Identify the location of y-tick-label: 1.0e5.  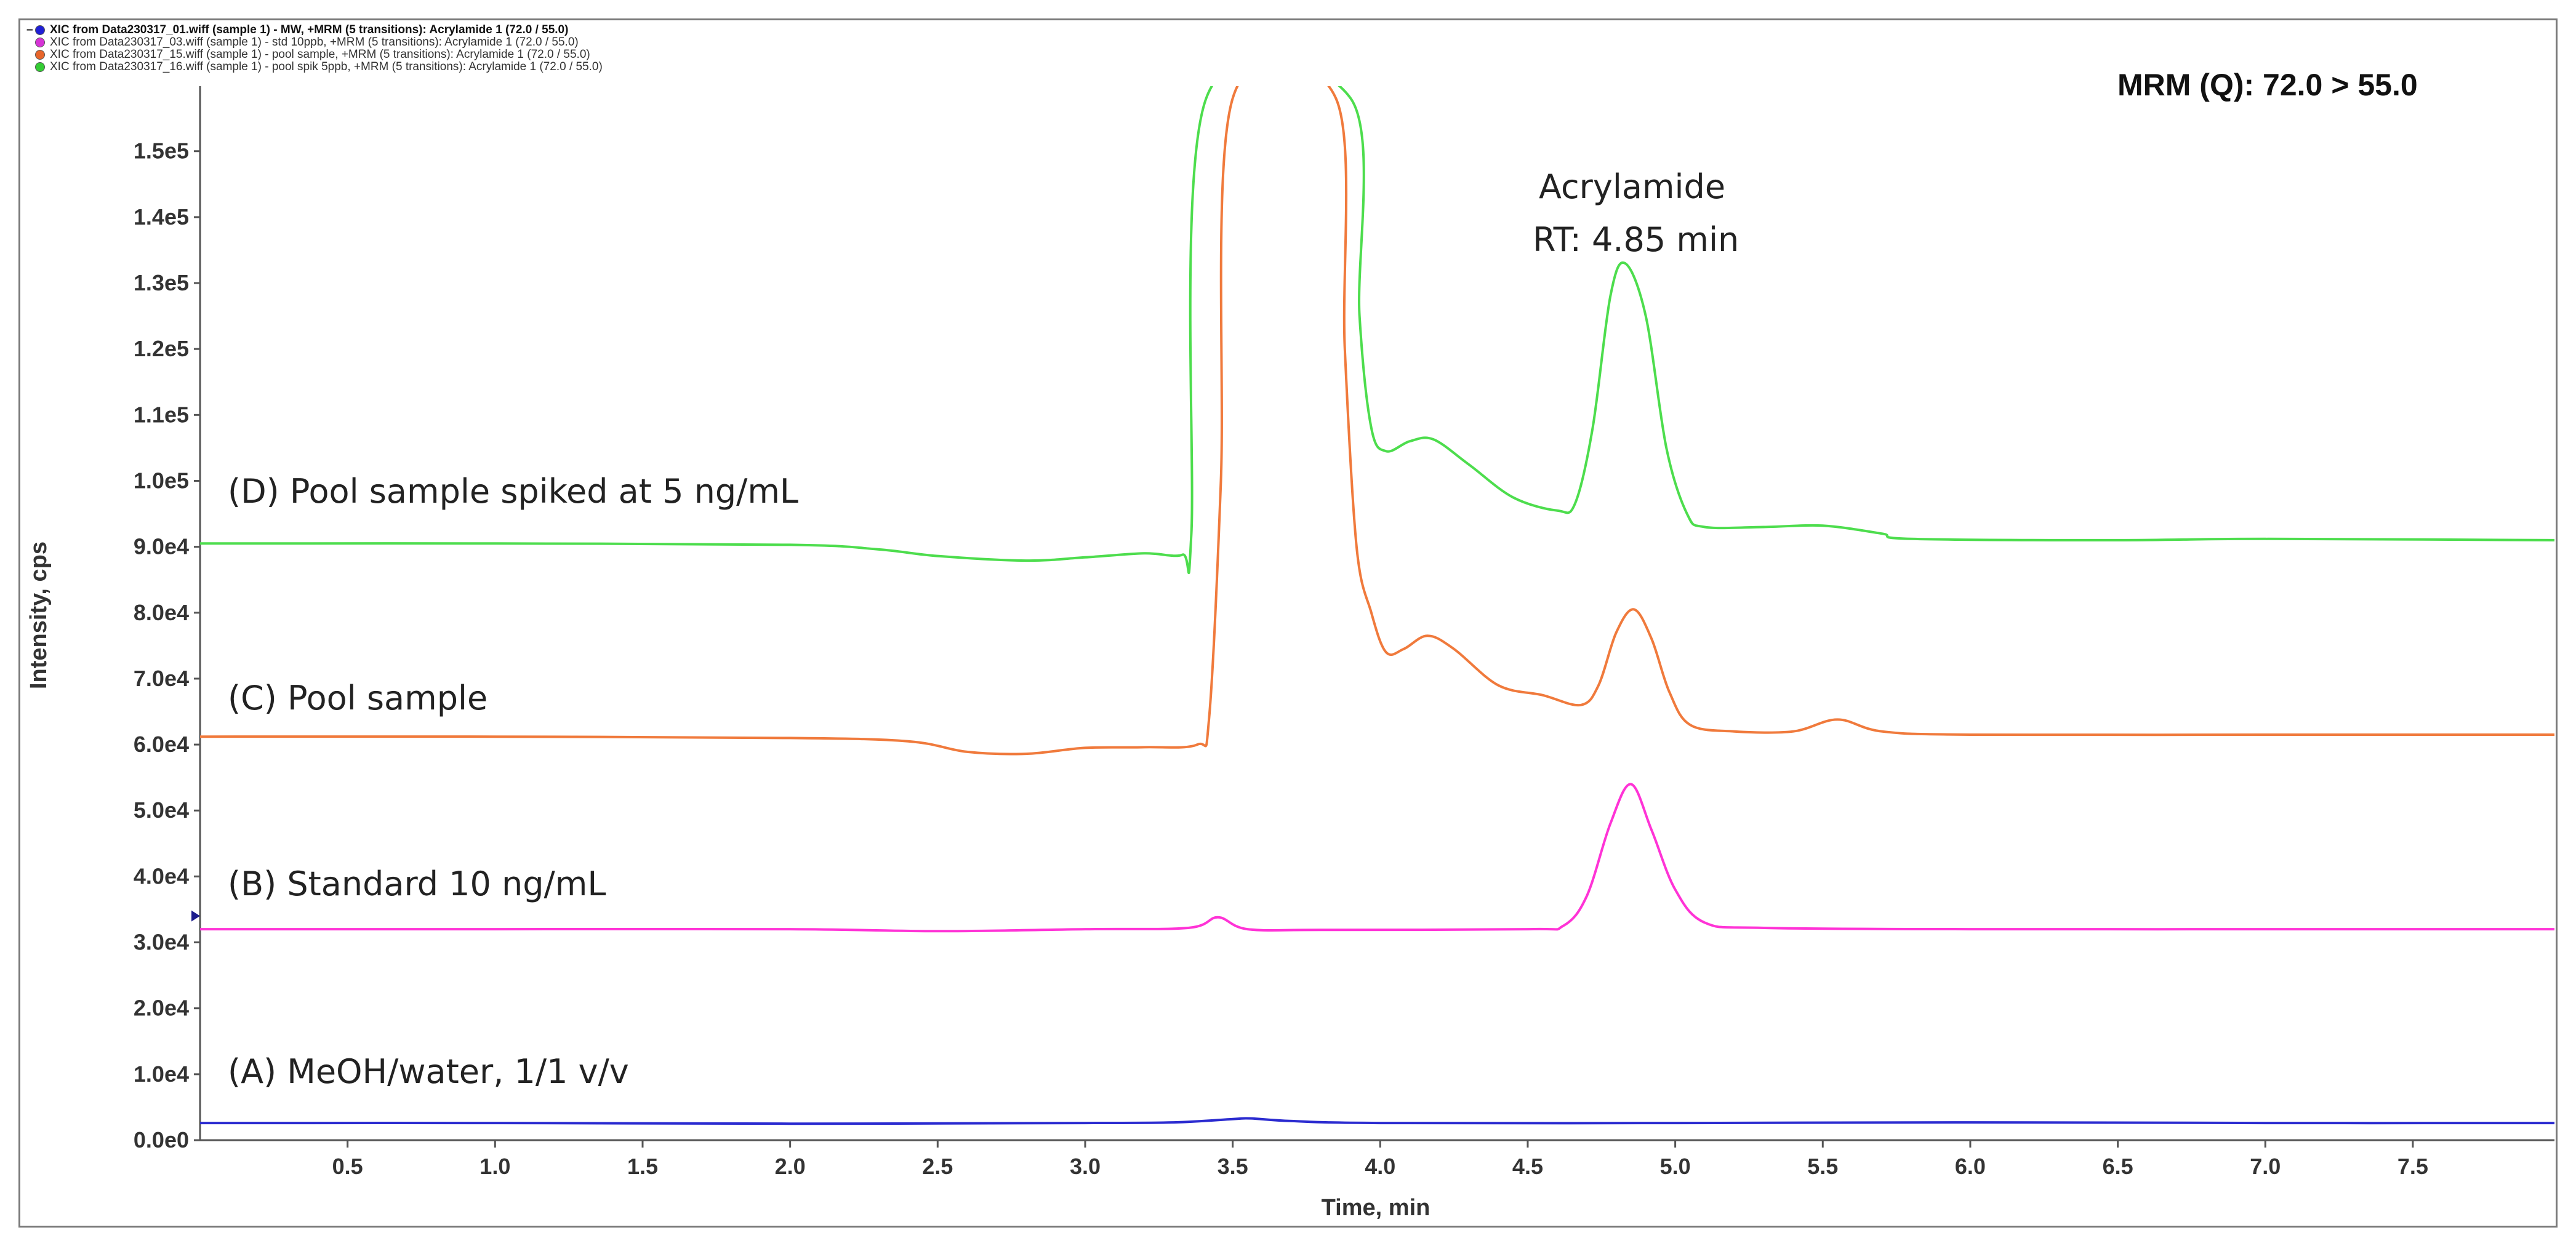
(161, 481).